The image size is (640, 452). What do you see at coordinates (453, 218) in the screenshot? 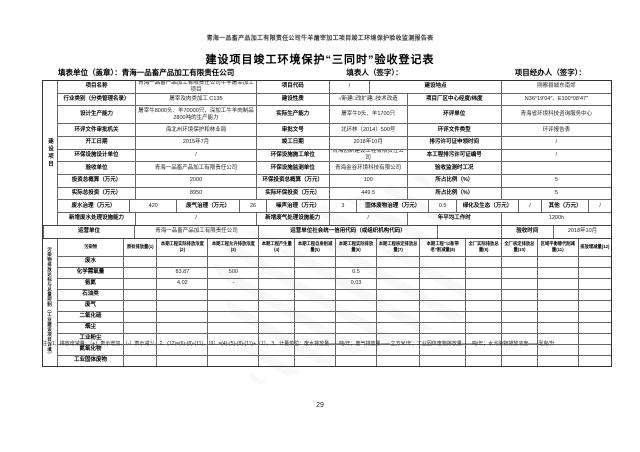
I see `field-label: 年平均工作时` at bounding box center [453, 218].